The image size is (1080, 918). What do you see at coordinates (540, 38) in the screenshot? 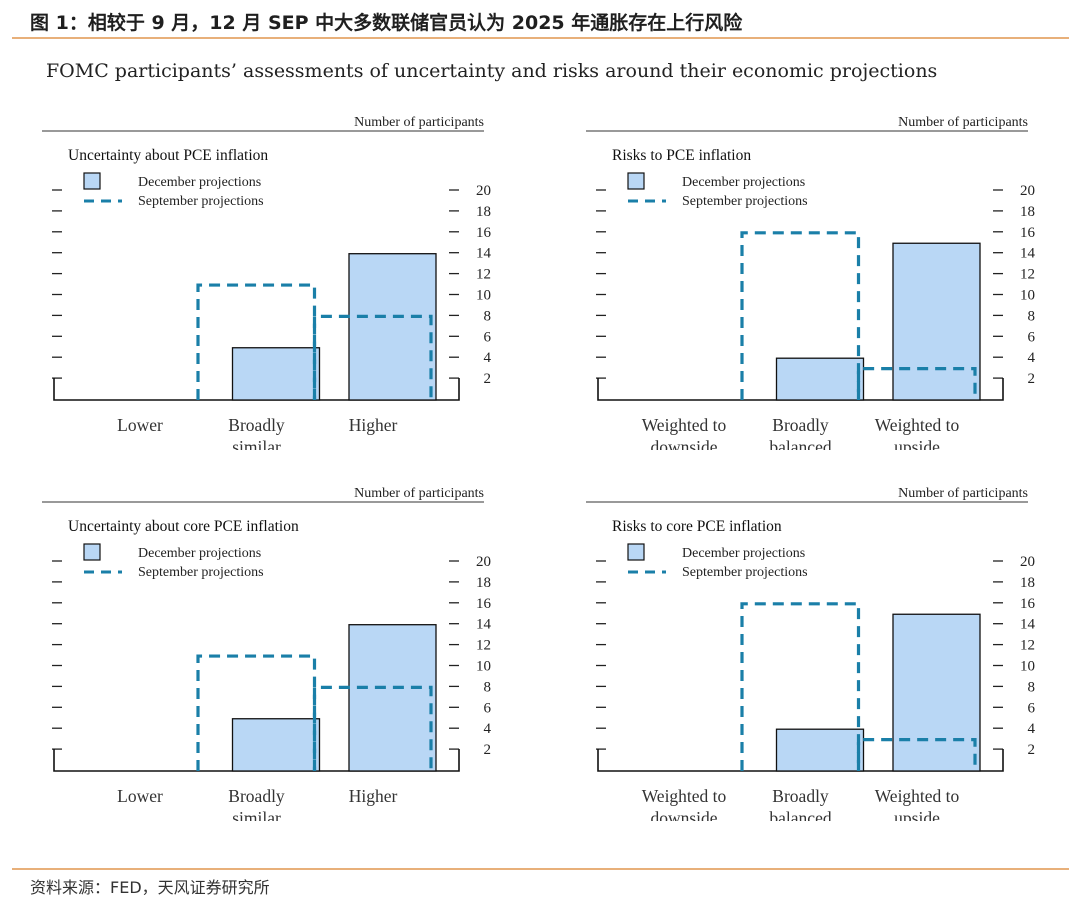
I see `header-rule` at bounding box center [540, 38].